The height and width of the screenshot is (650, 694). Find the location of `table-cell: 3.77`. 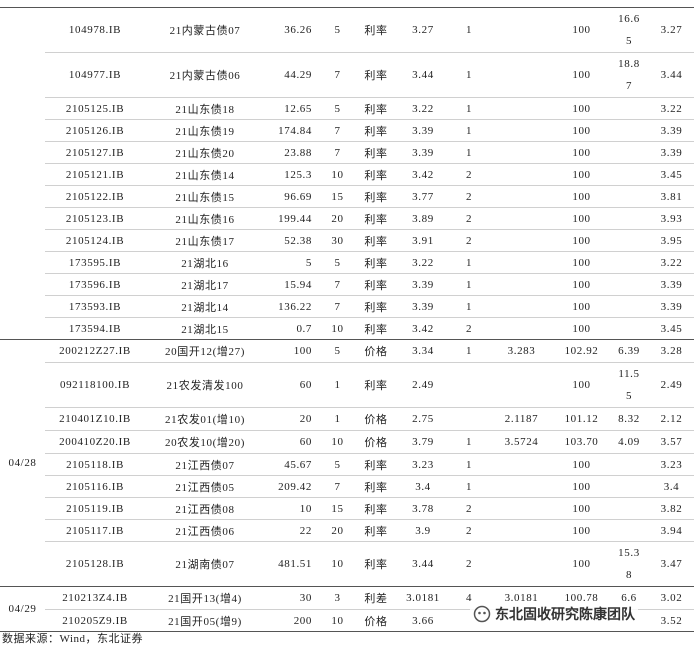

table-cell: 3.77 is located at coordinates (423, 196).